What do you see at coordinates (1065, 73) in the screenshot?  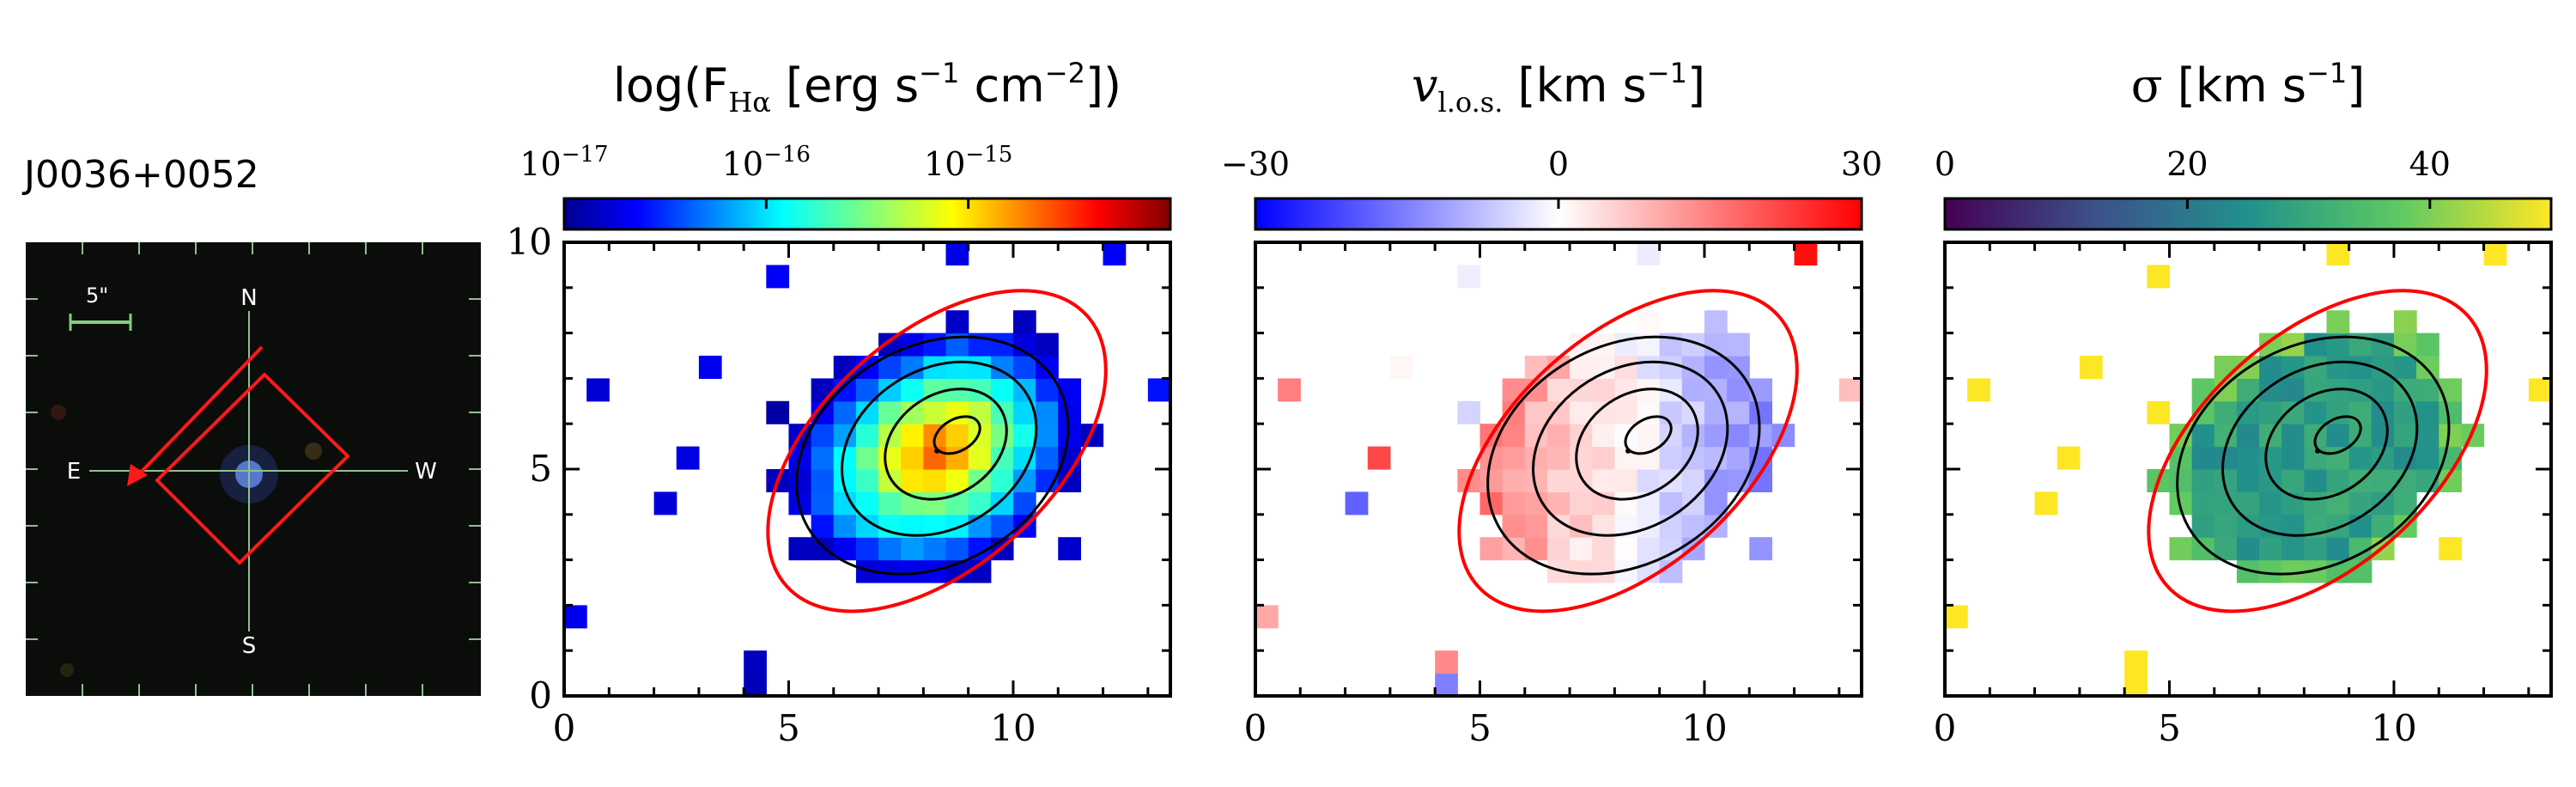 I see `title-exponent: −2` at bounding box center [1065, 73].